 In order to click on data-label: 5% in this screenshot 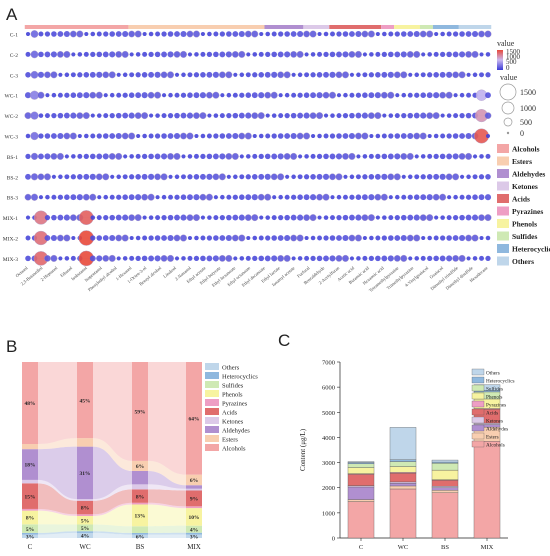, I will do `click(85, 521)`.